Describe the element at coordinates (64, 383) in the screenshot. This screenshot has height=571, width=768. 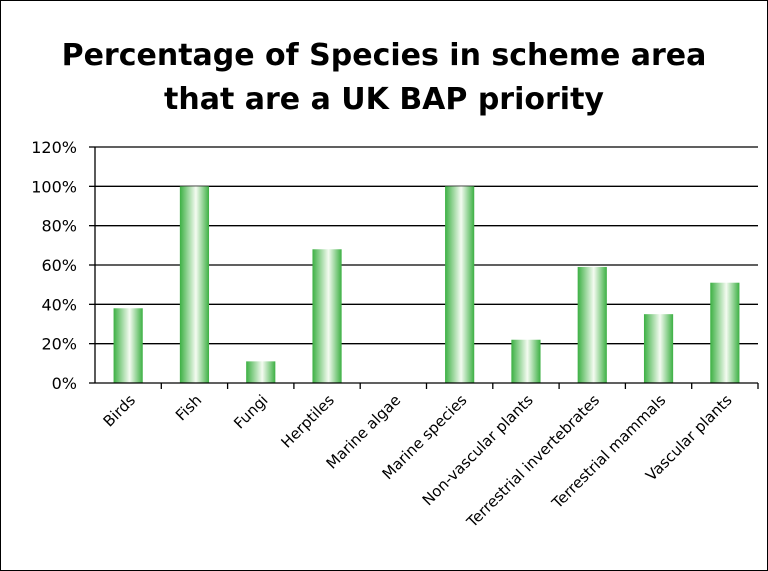
I see `y-tick-label: 0%` at that location.